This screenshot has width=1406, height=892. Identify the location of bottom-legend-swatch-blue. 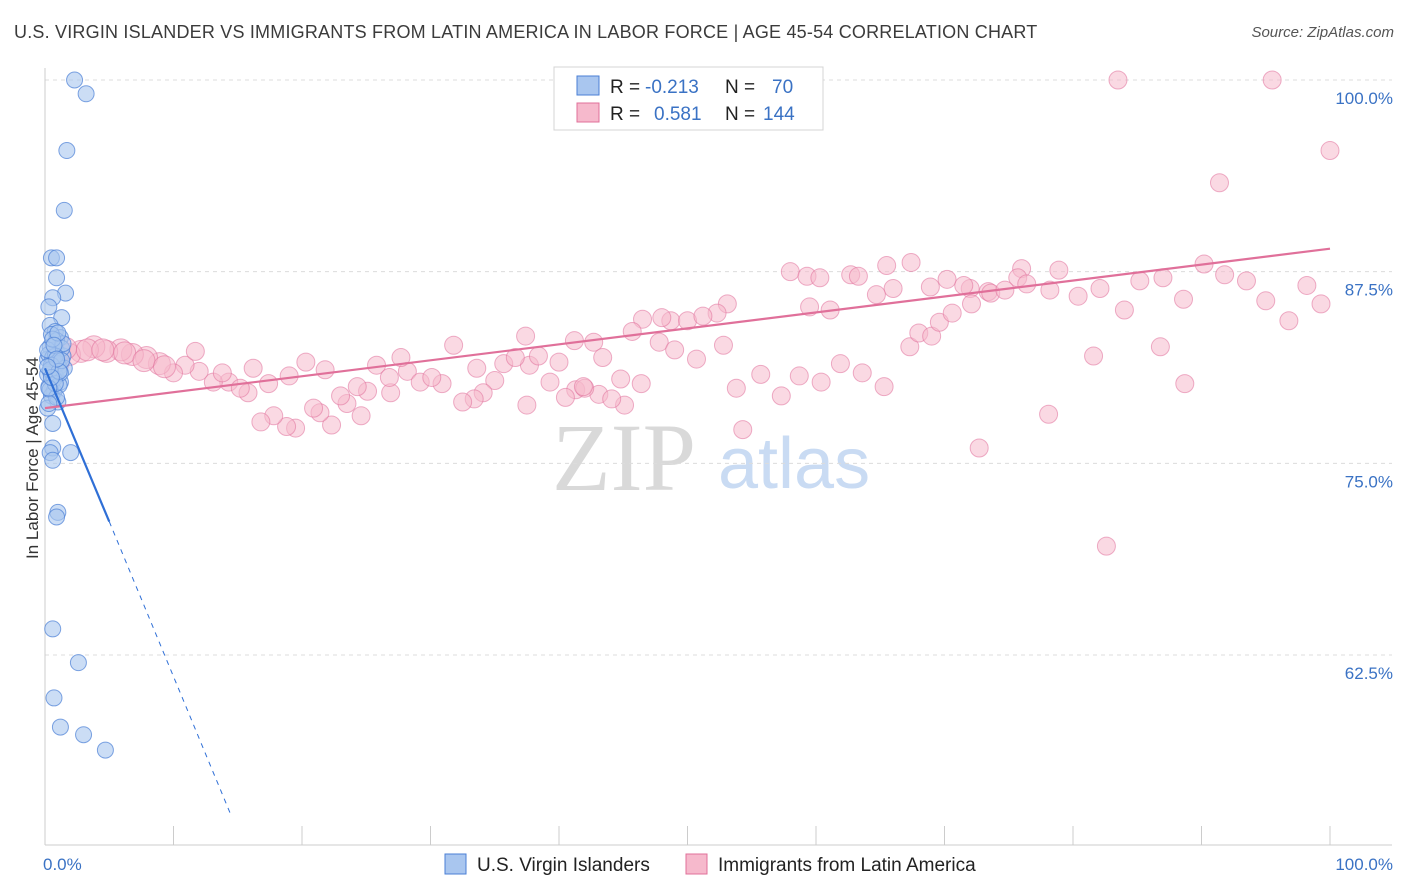
(455, 864).